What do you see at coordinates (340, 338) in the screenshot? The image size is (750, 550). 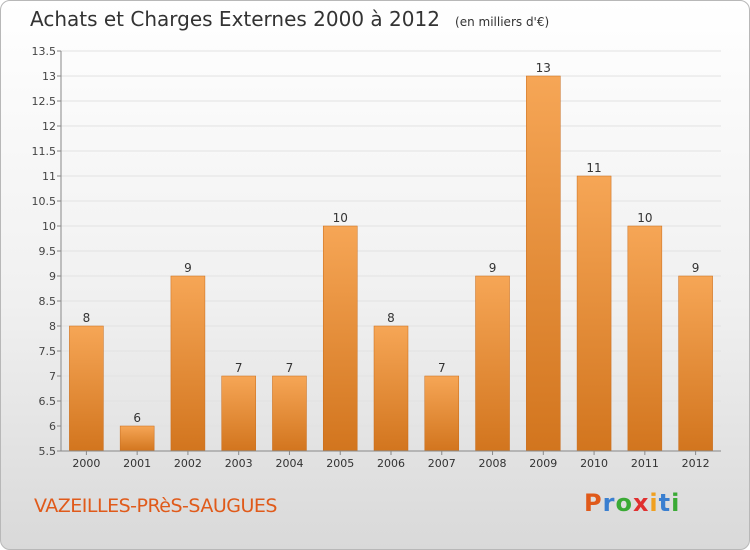 I see `bar-2005` at bounding box center [340, 338].